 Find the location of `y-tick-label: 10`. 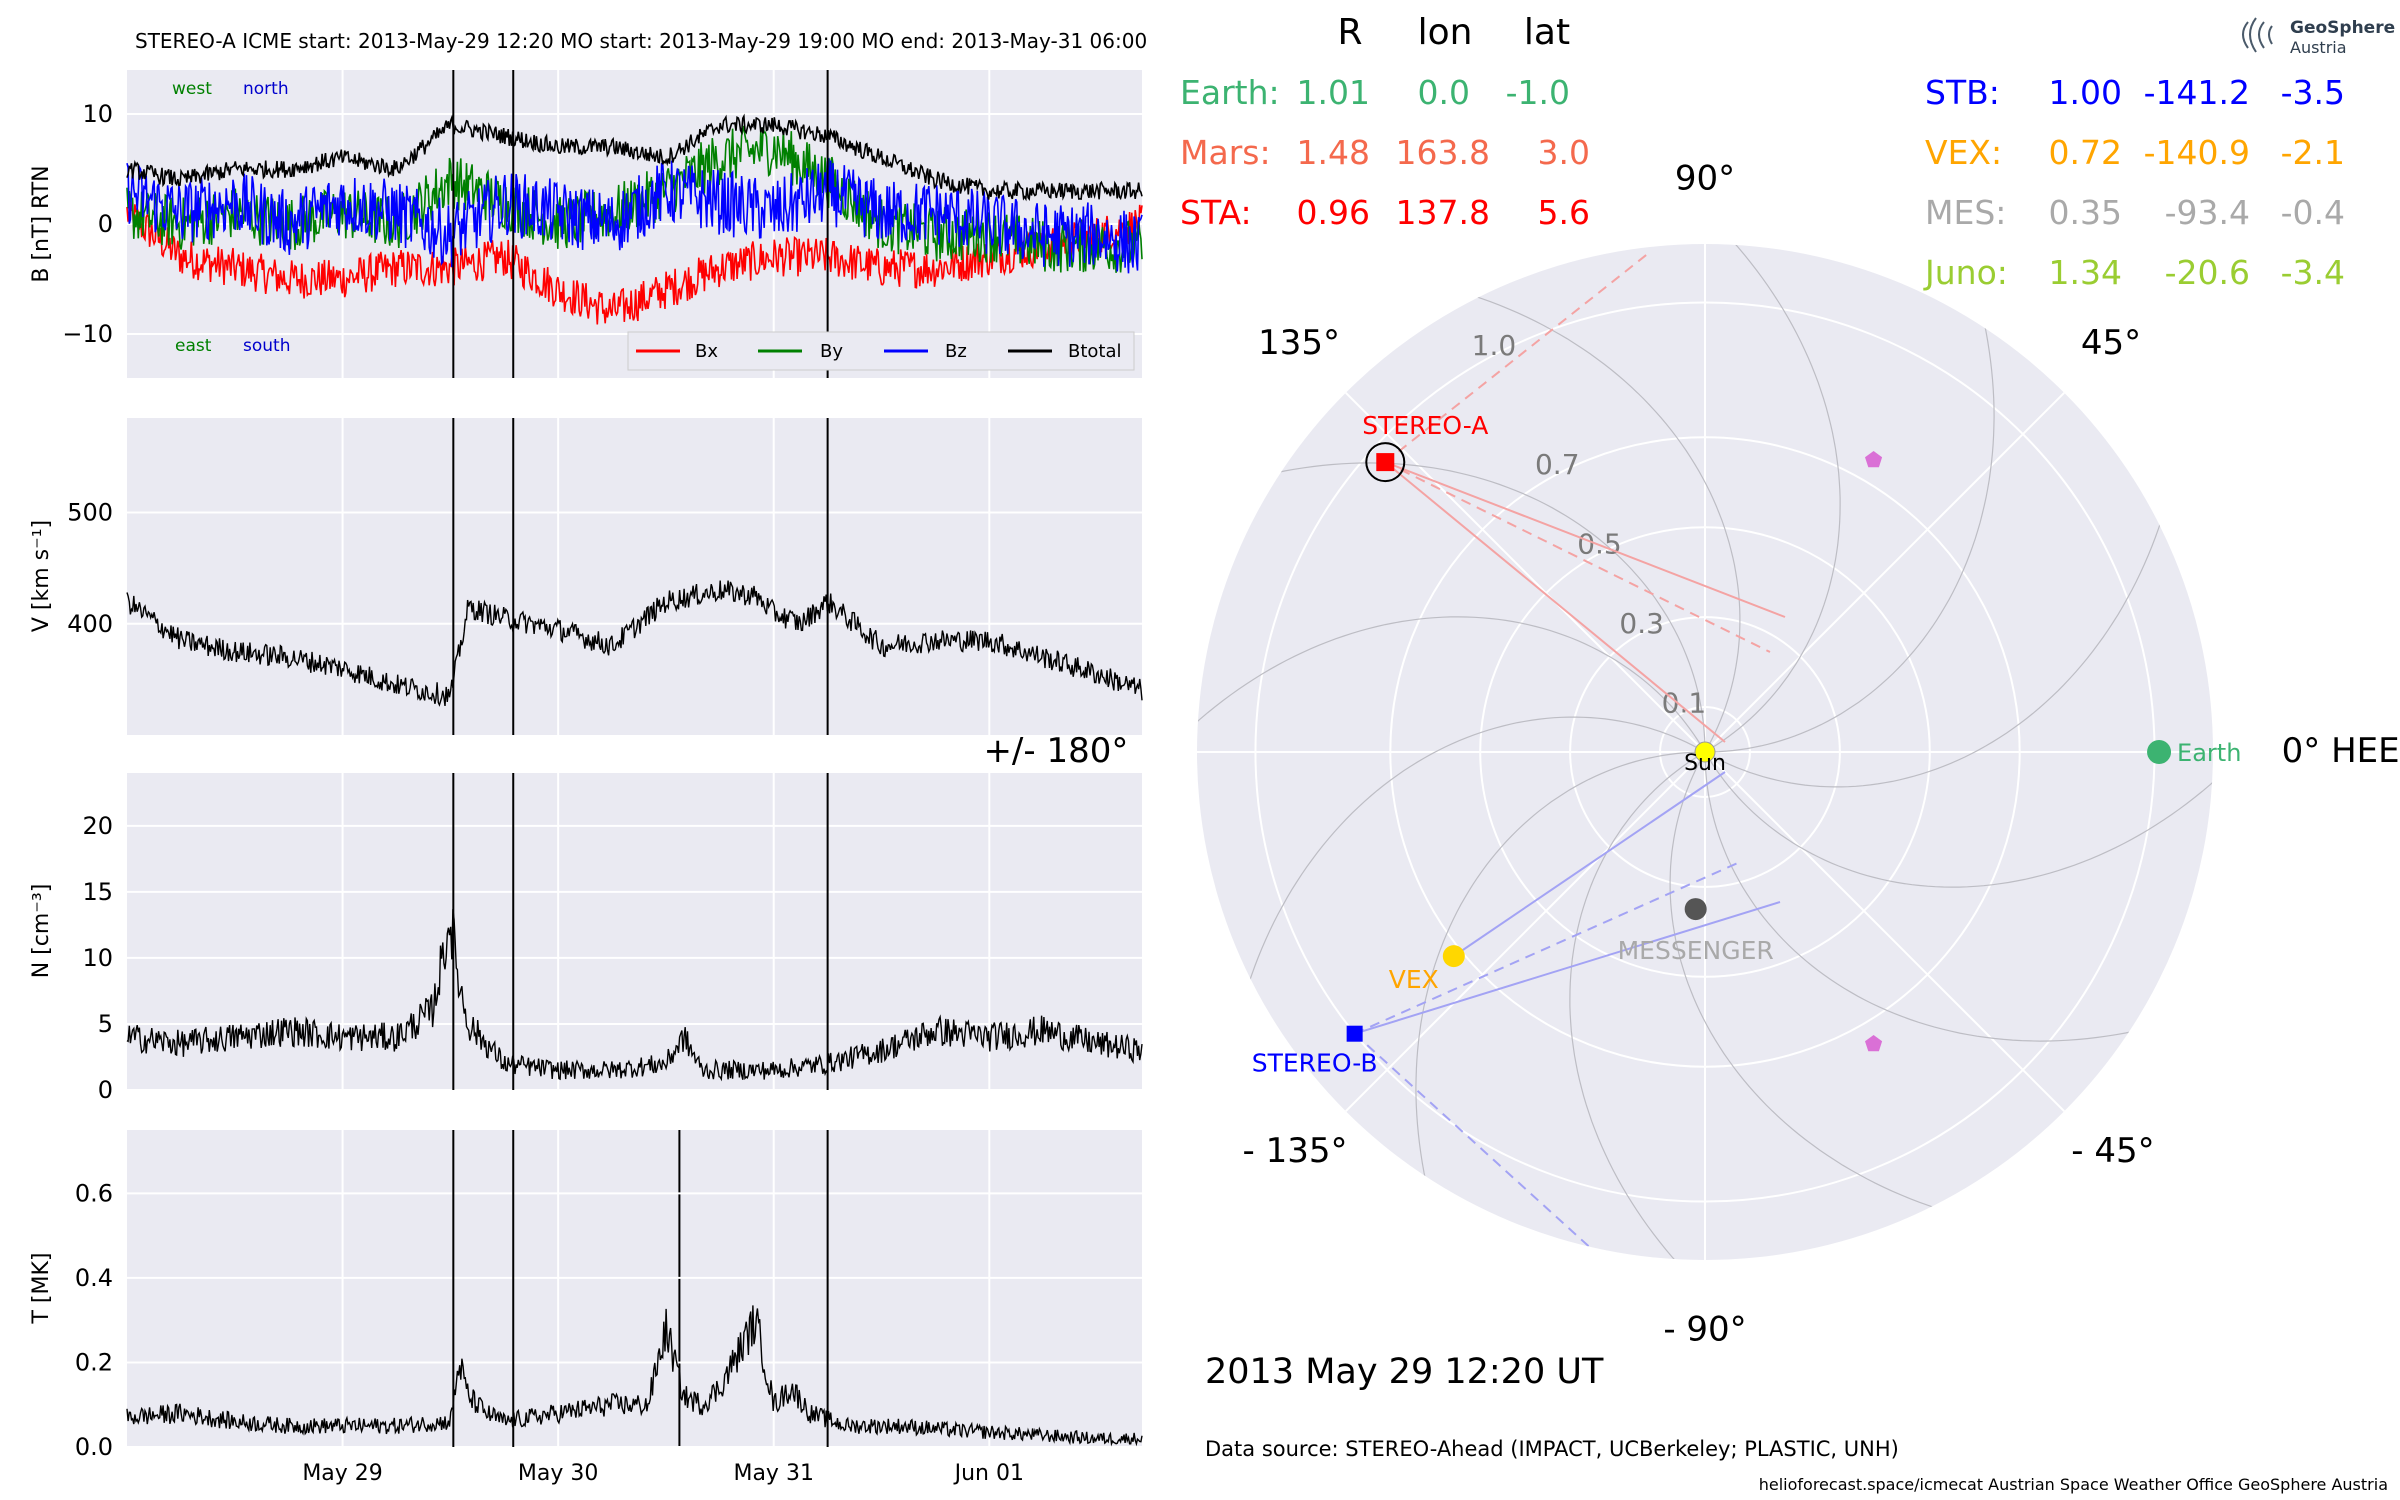

y-tick-label: 10 is located at coordinates (97, 114).